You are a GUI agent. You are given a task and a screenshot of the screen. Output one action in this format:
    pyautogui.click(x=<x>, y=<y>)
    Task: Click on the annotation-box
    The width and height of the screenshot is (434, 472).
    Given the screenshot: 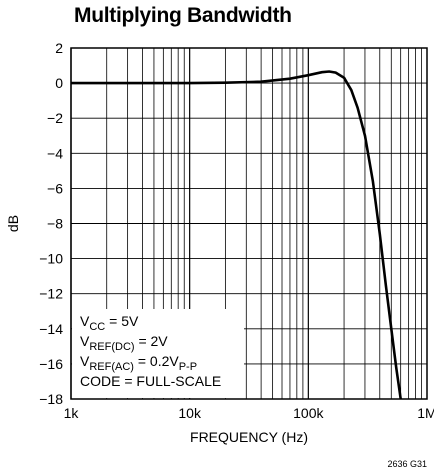 What is the action you would take?
    pyautogui.click(x=158, y=353)
    